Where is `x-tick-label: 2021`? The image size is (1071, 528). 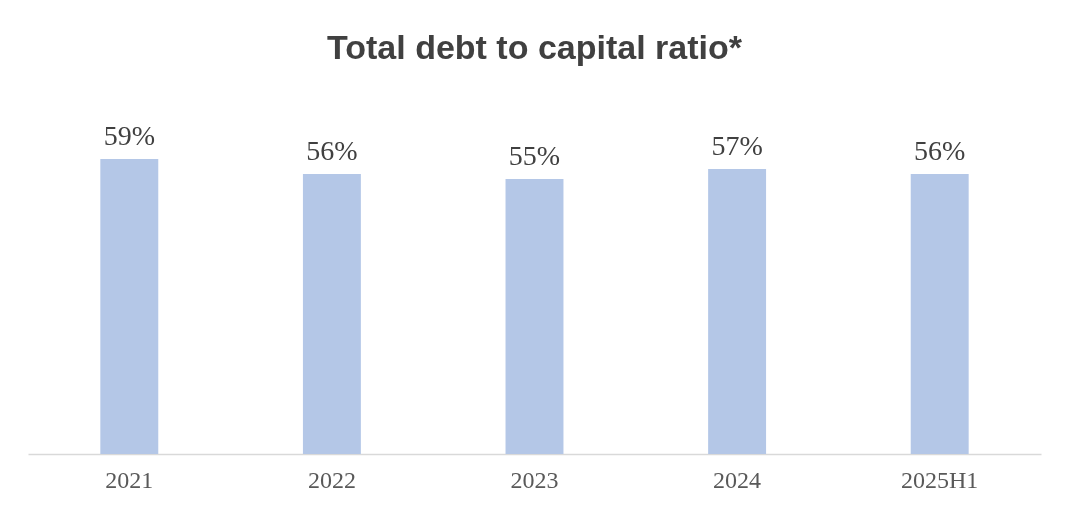 x-tick-label: 2021 is located at coordinates (129, 479).